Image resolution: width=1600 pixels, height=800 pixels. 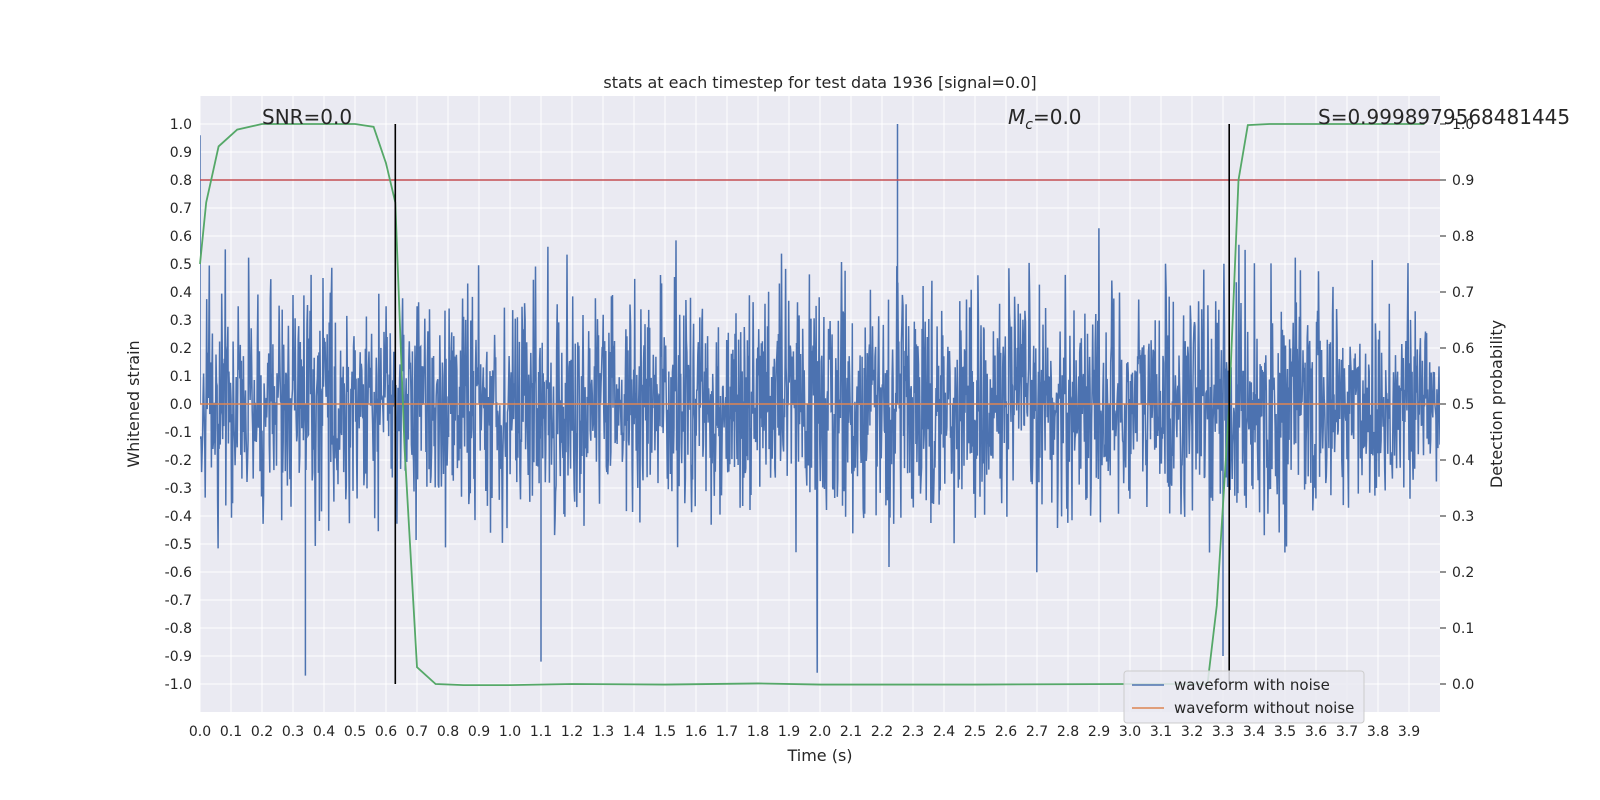 What do you see at coordinates (178, 629) in the screenshot?
I see `y-tick-label: -0.8` at bounding box center [178, 629].